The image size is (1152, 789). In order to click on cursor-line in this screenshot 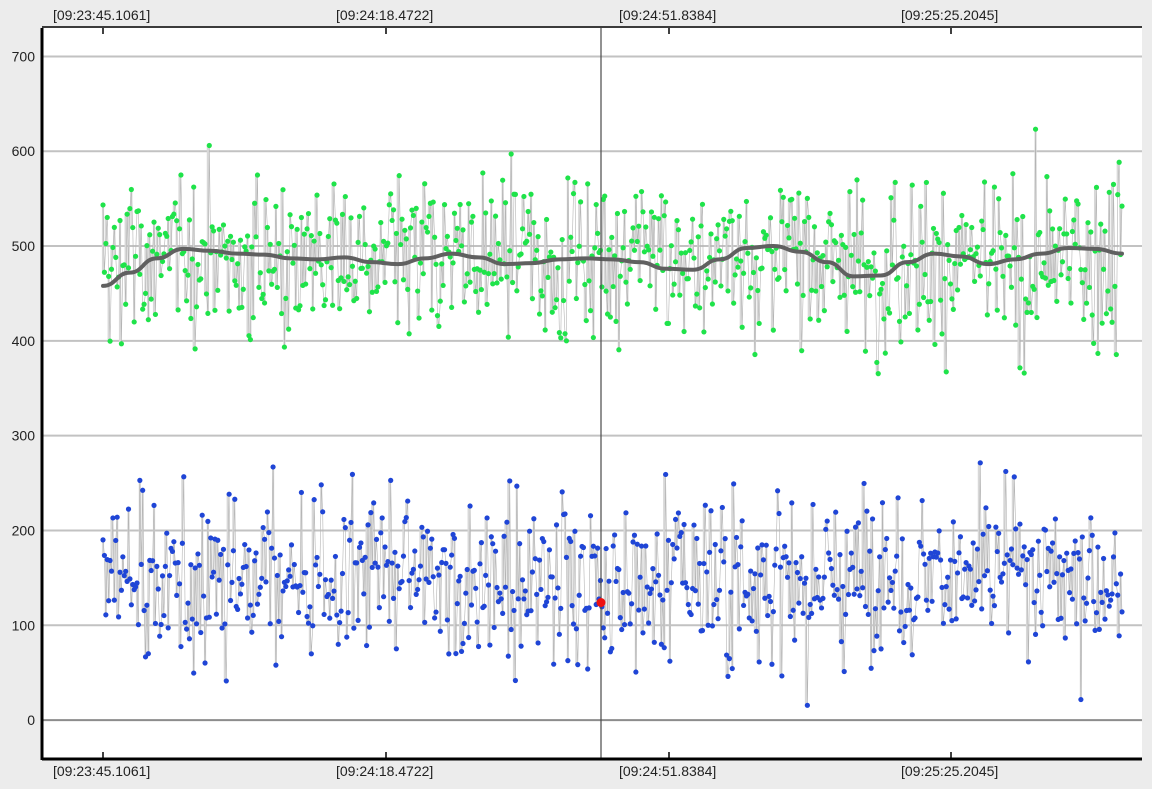, I will do `click(601, 393)`.